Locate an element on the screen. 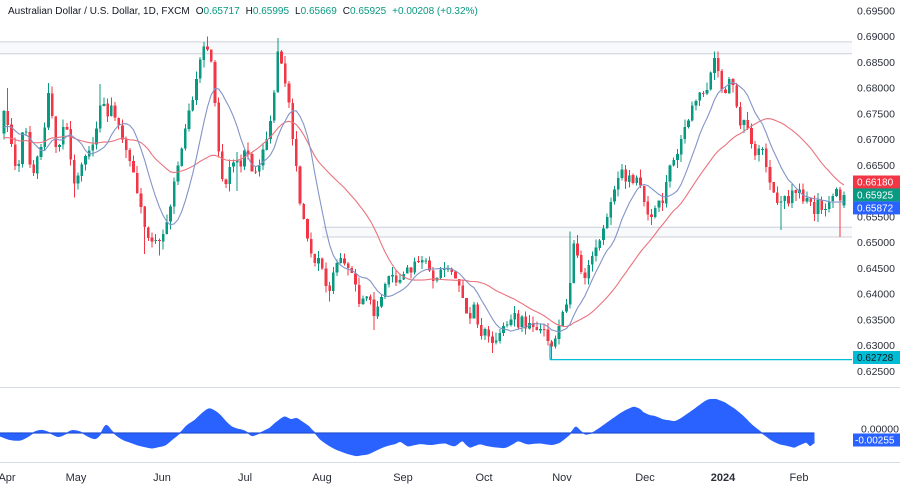 The height and width of the screenshot is (490, 900). time-axis-label: May is located at coordinates (76, 478).